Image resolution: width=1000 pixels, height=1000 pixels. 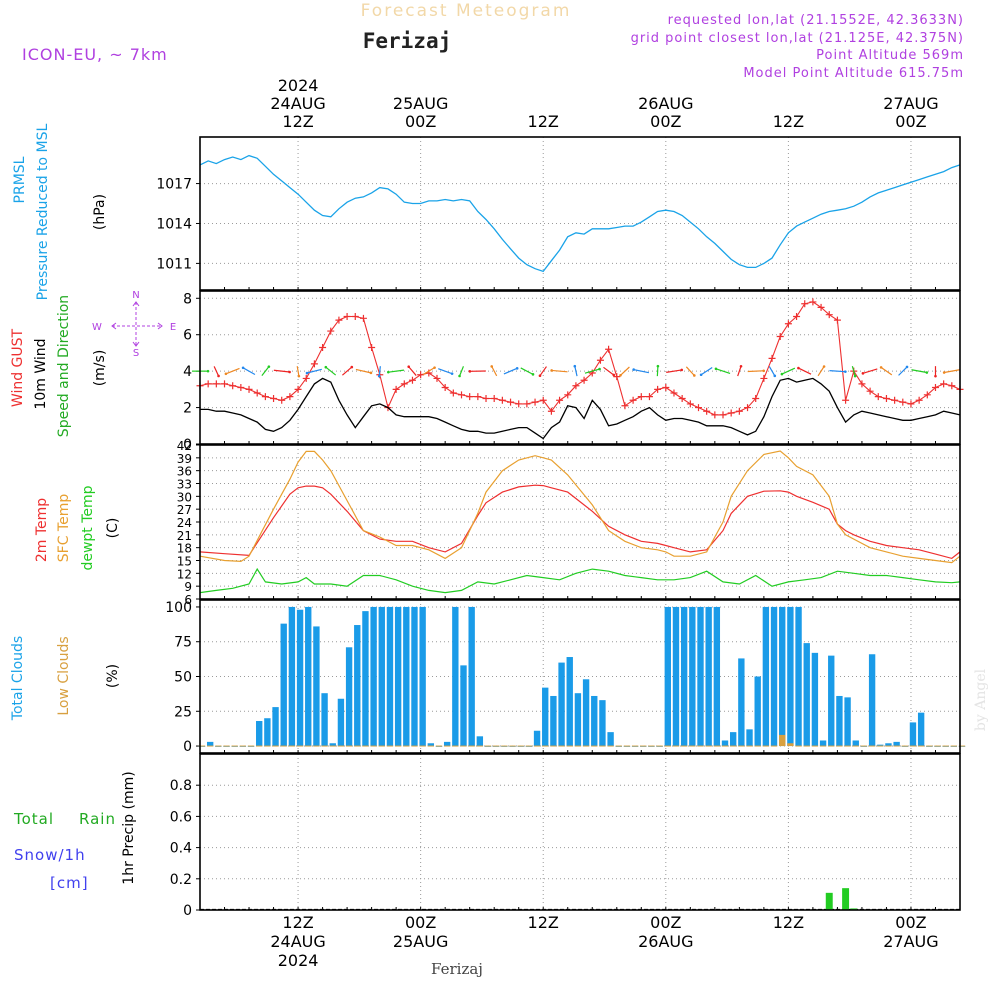 I want to click on top-time-label: 12Z, so click(x=788, y=121).